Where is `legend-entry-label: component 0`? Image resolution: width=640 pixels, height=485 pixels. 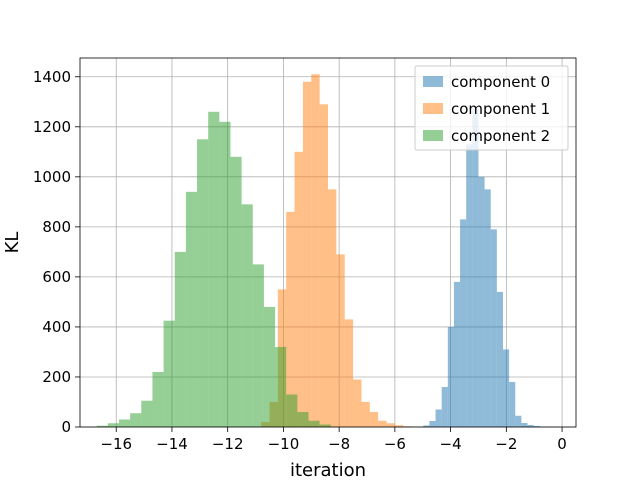 legend-entry-label: component 0 is located at coordinates (500, 82).